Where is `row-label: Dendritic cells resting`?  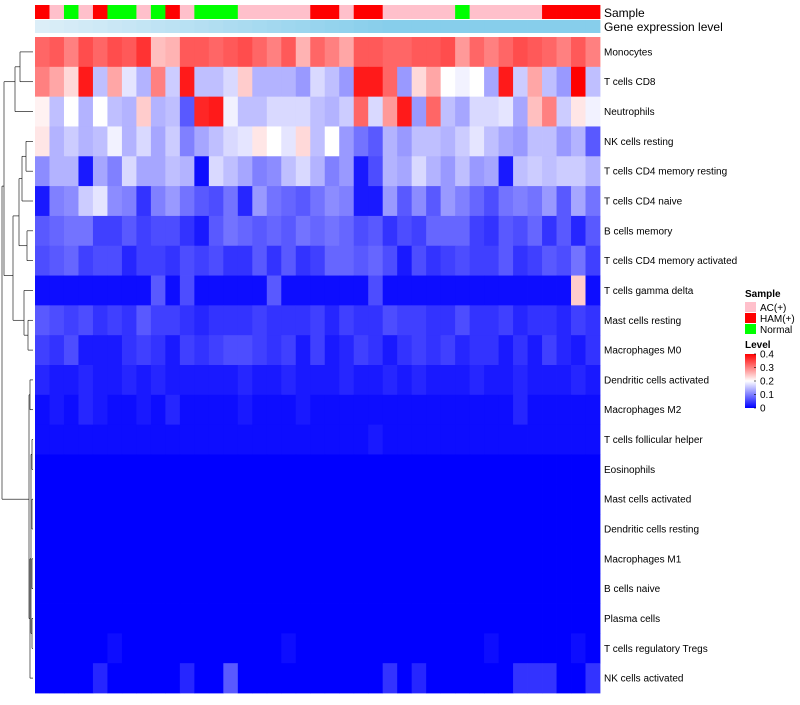
row-label: Dendritic cells resting is located at coordinates (651, 530).